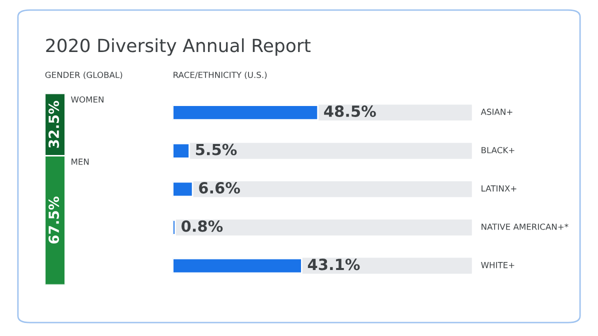 The height and width of the screenshot is (336, 598). I want to click on category-label: ASIAN+, so click(496, 111).